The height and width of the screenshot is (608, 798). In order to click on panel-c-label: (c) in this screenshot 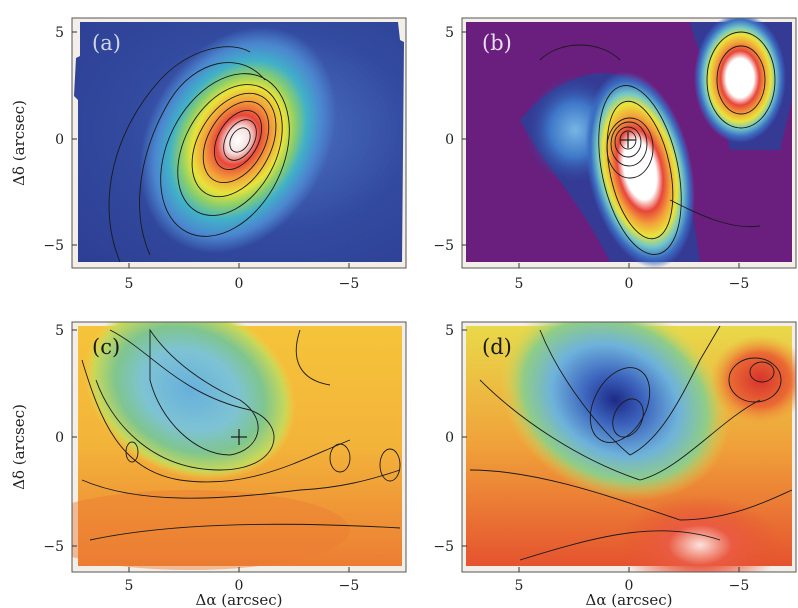, I will do `click(106, 347)`.